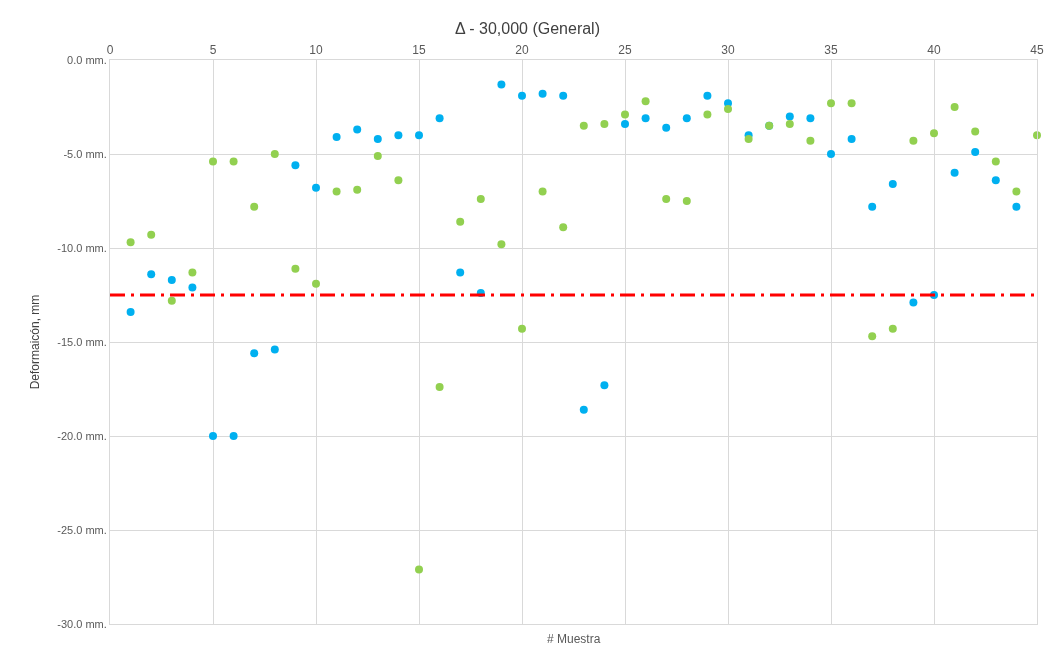 This screenshot has height=660, width=1055. I want to click on y-tick-label: -5.0 mm., so click(85, 153).